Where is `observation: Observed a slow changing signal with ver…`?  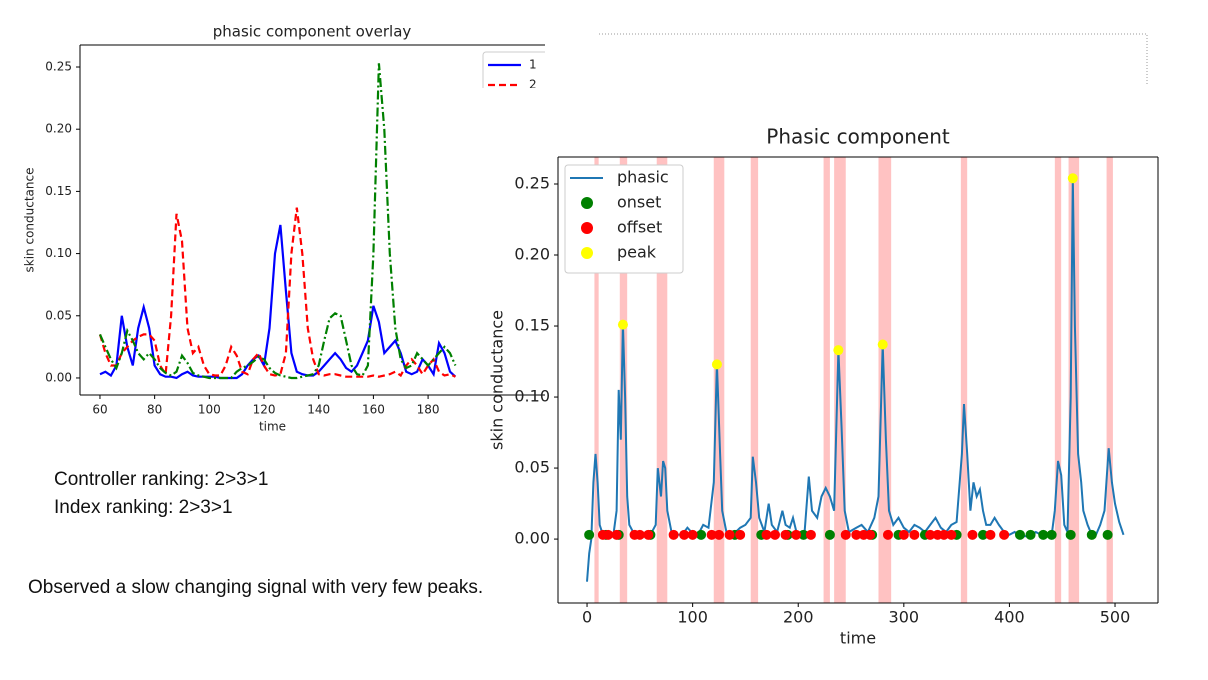 observation: Observed a slow changing signal with ver… is located at coordinates (256, 587).